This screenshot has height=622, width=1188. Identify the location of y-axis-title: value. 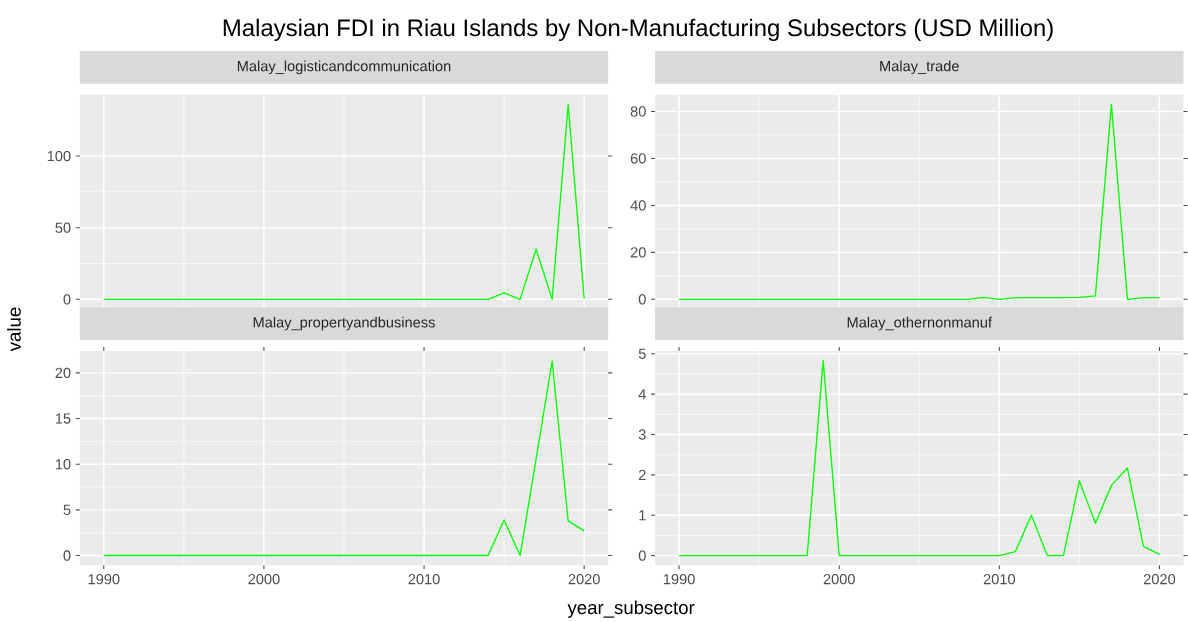
(14, 329).